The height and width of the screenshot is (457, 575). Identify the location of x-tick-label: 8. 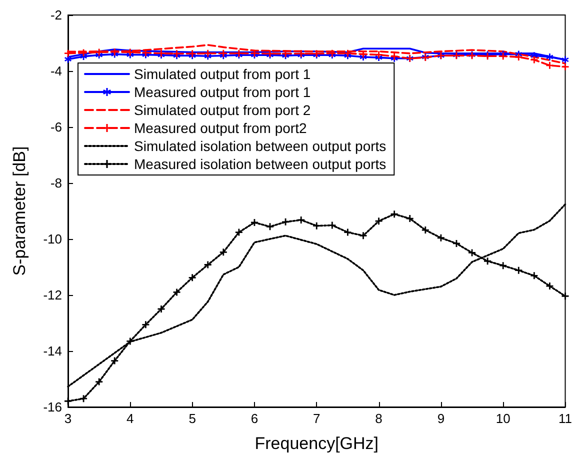
(378, 418).